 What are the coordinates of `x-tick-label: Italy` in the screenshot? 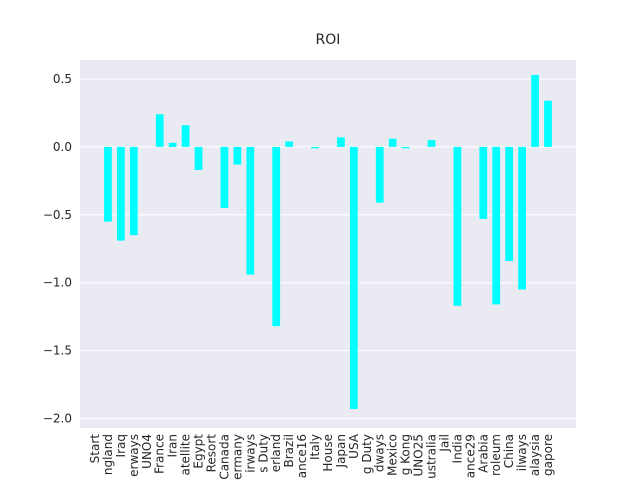 It's located at (315, 447).